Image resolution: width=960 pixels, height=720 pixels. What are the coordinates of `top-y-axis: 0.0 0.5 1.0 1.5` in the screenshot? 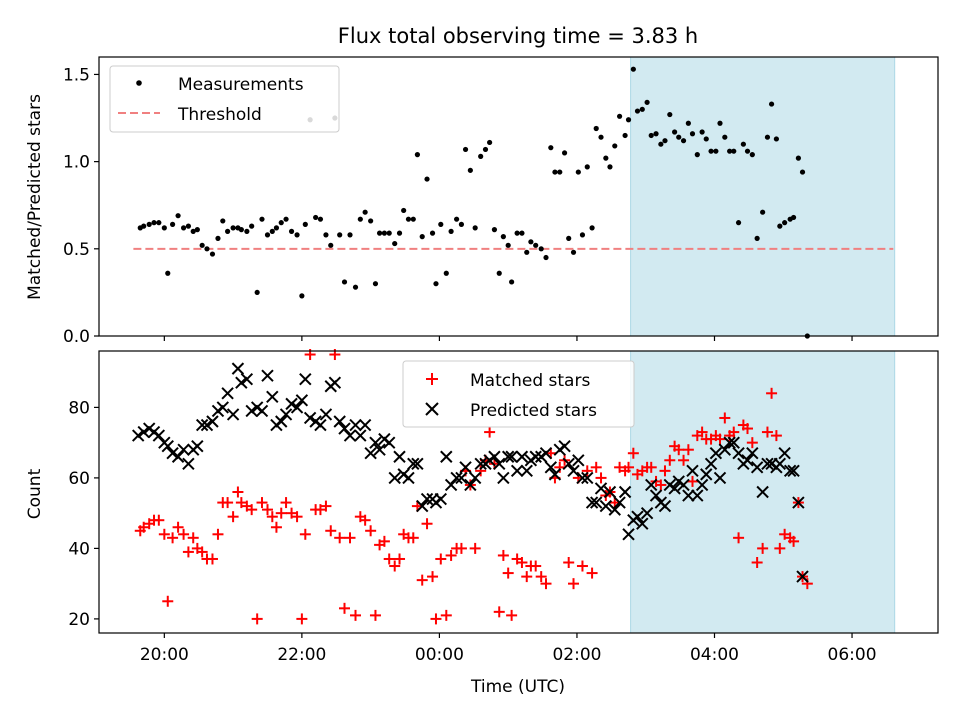 It's located at (81, 206).